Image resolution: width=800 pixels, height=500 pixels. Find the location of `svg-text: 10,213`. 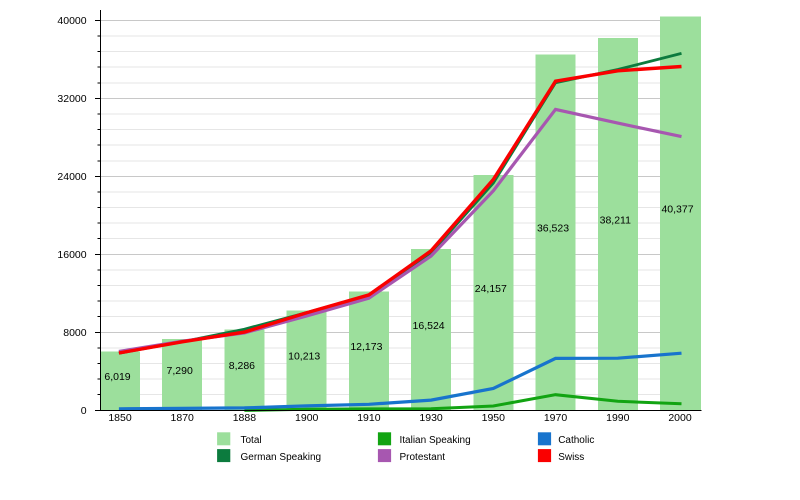

svg-text: 10,213 is located at coordinates (304, 357).